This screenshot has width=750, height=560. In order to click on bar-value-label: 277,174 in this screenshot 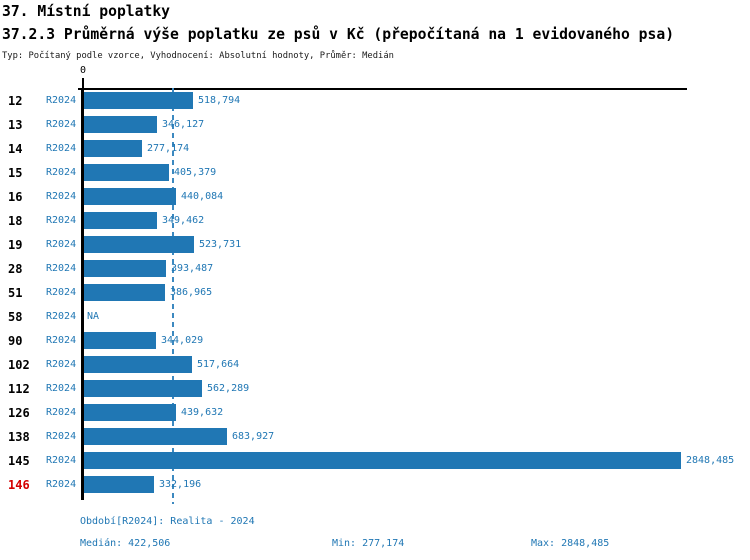, I will do `click(168, 148)`.